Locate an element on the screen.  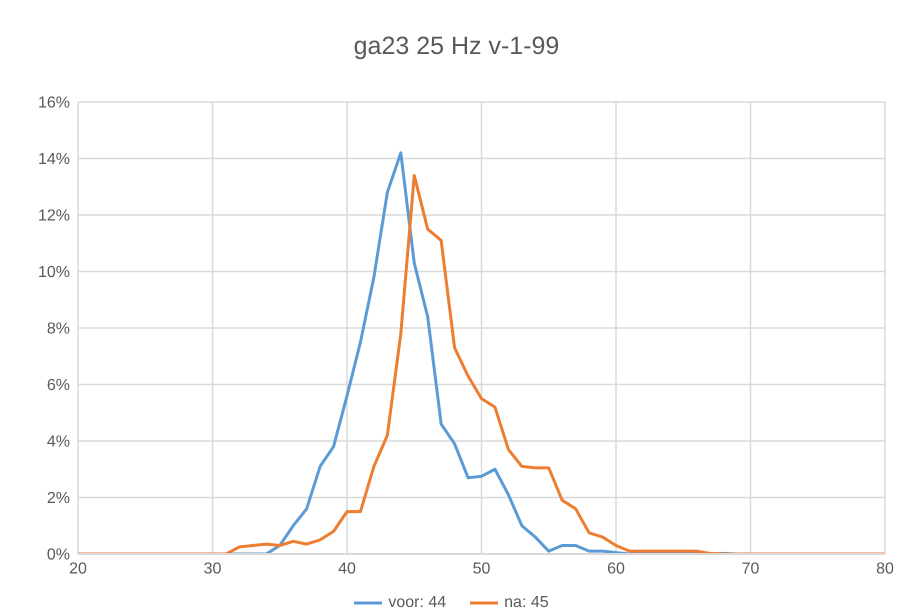
x-tick-label: 80 is located at coordinates (885, 569).